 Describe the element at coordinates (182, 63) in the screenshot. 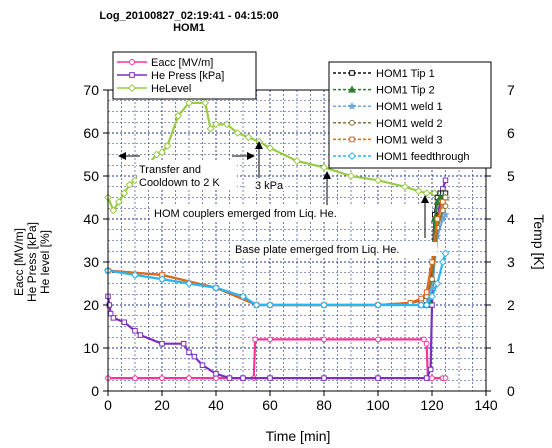

I see `legend-label: Eacc [MV/m]` at that location.